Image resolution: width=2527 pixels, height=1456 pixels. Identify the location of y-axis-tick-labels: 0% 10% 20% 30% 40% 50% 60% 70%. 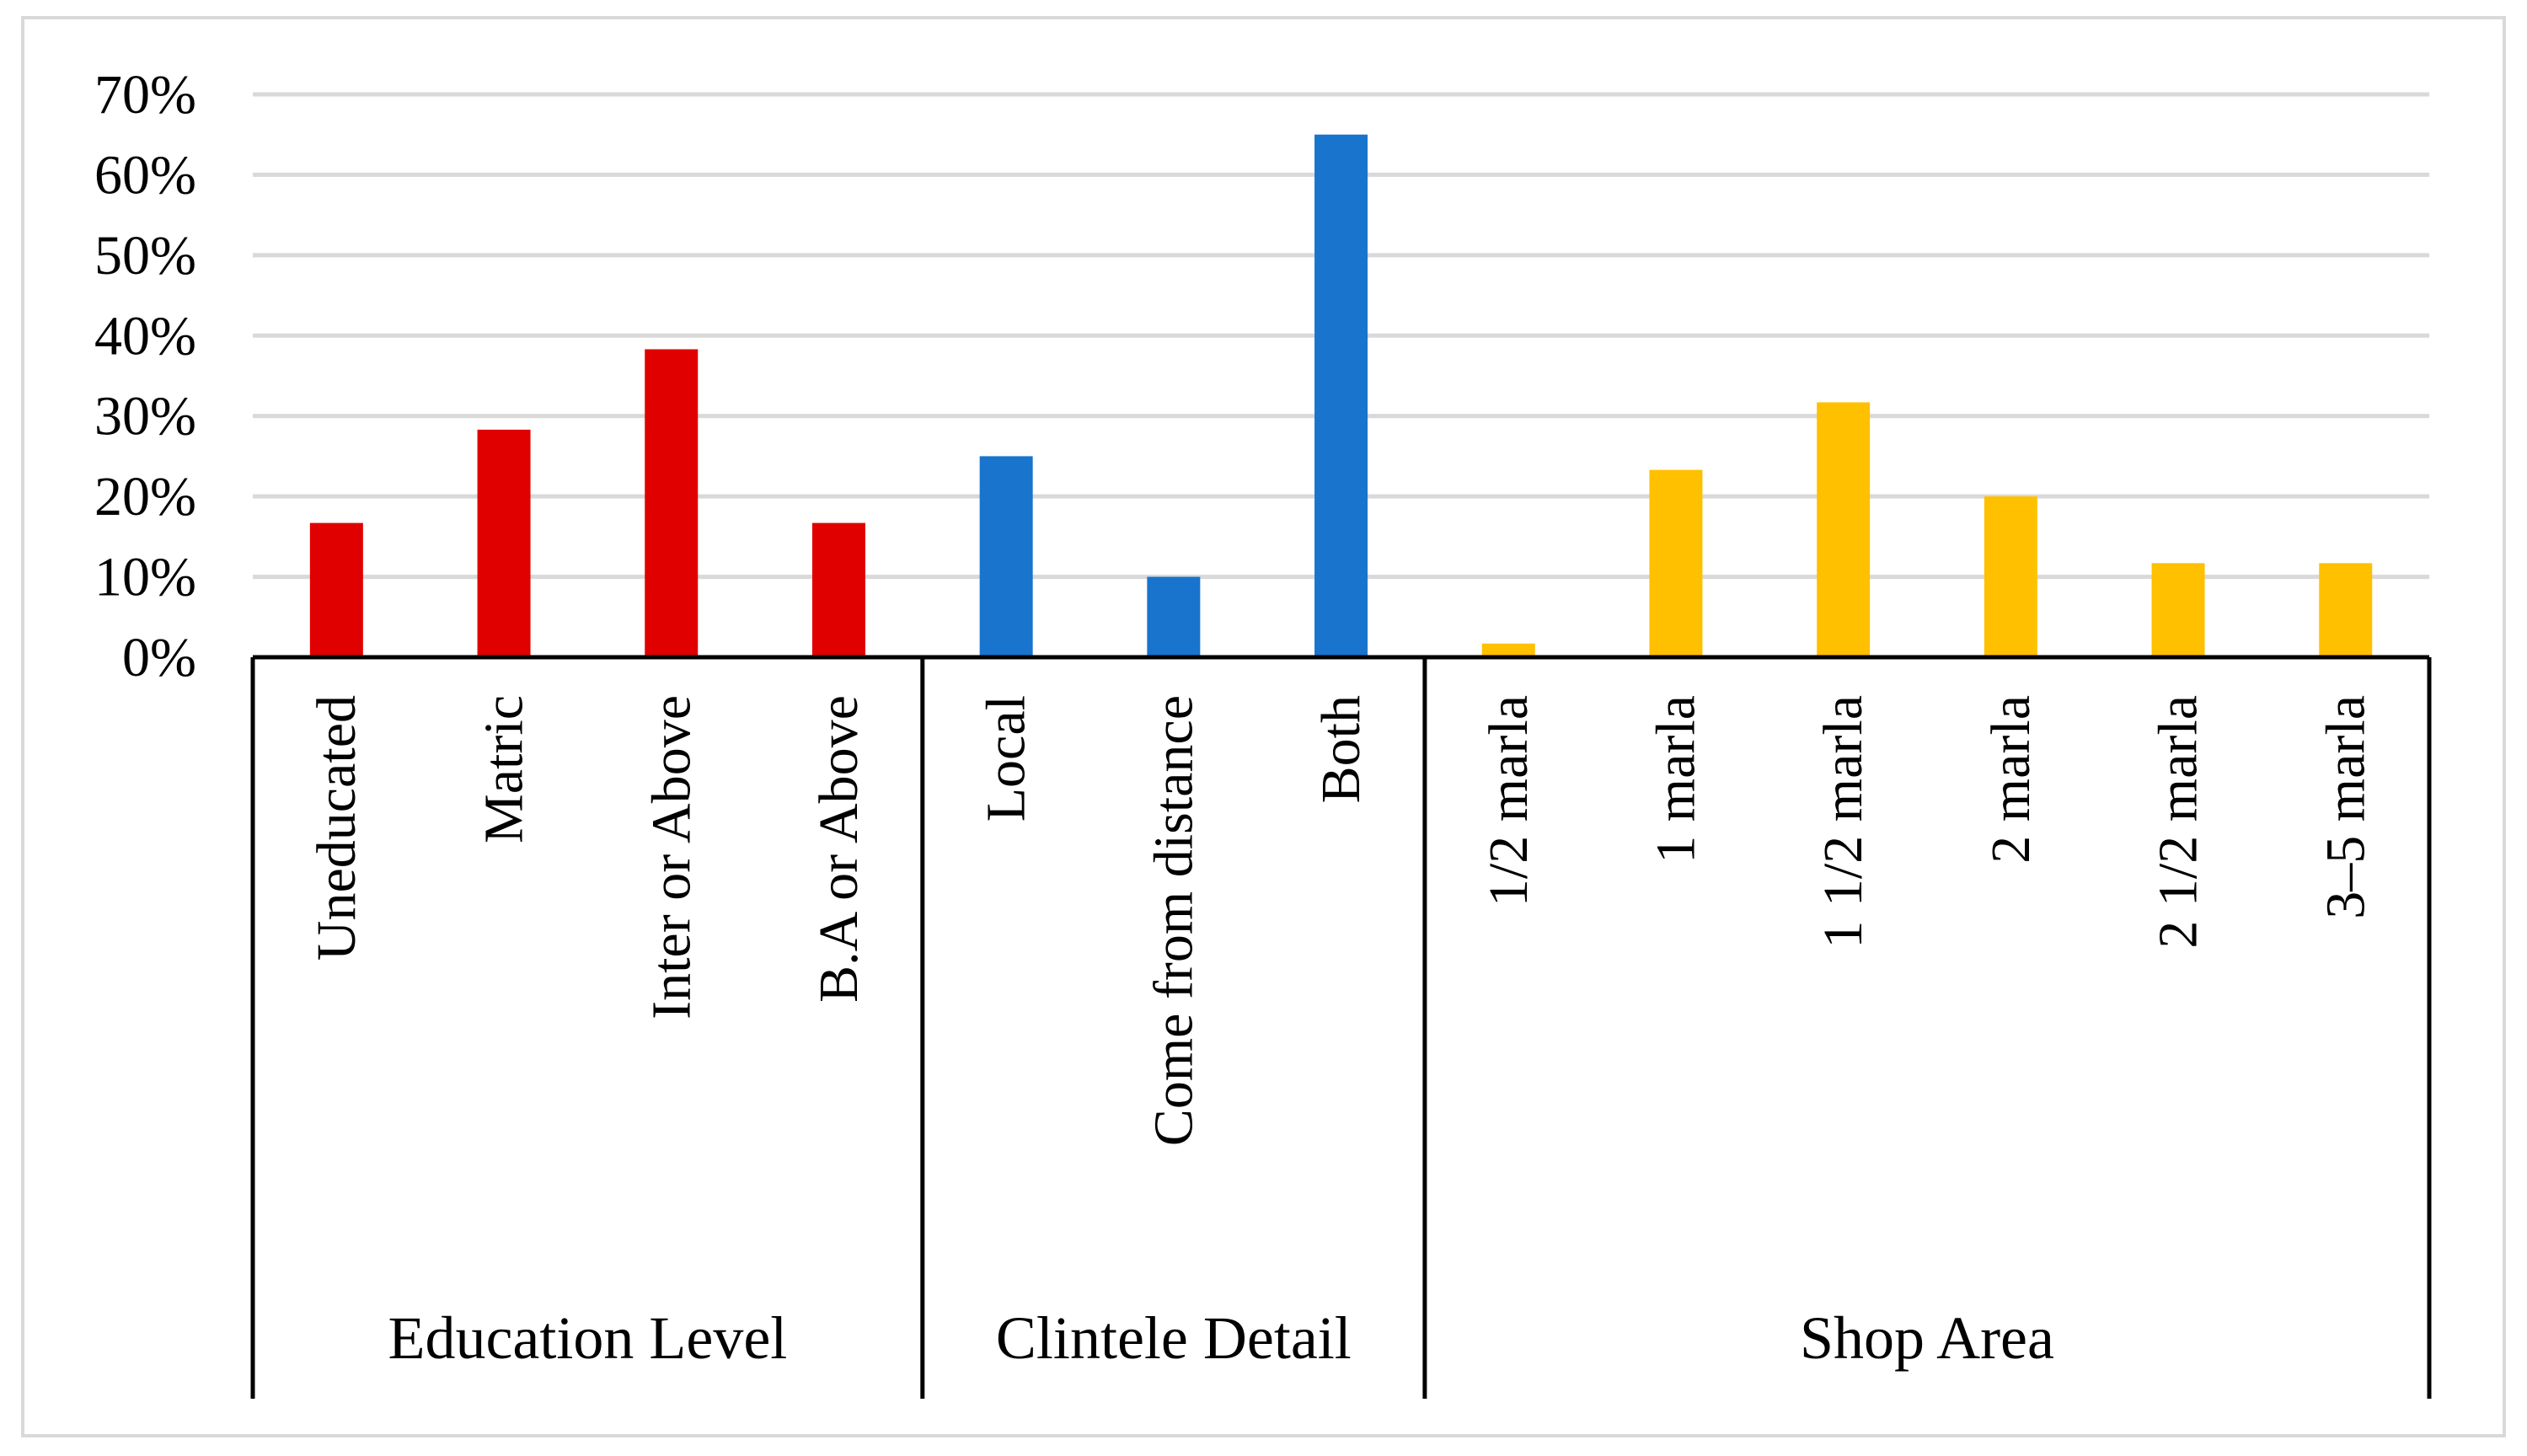
(145, 376).